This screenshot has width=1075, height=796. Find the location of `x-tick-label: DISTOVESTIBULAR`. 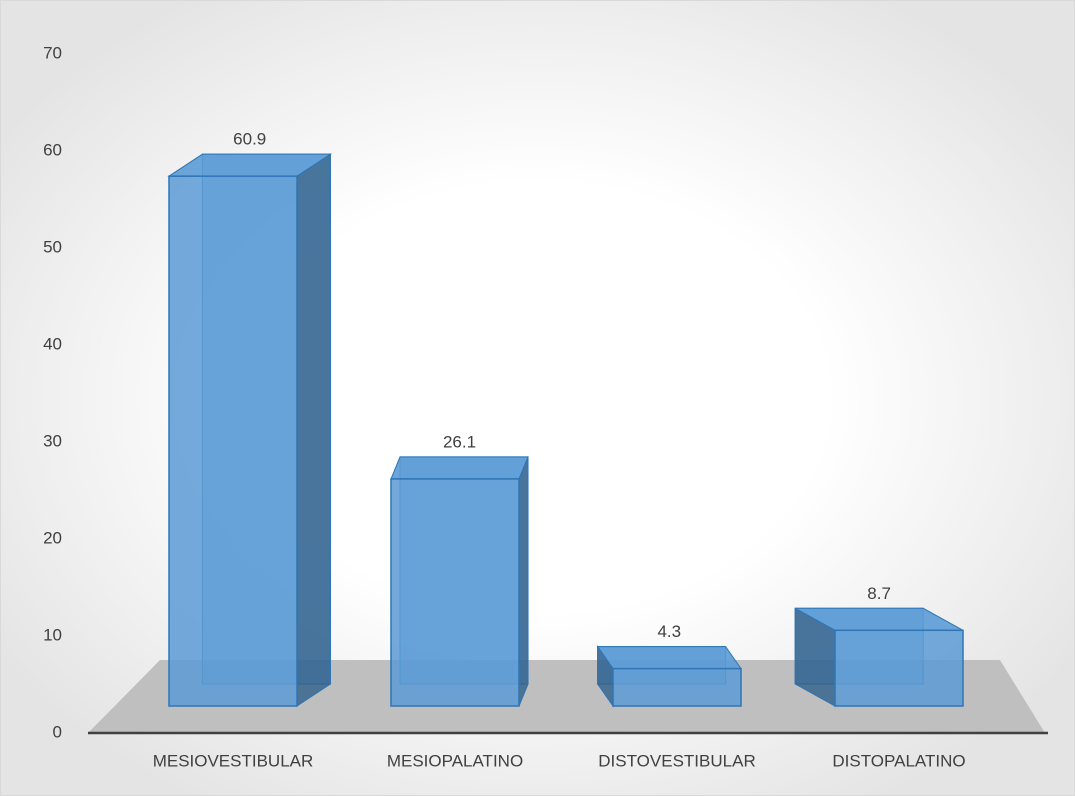

x-tick-label: DISTOVESTIBULAR is located at coordinates (676, 760).